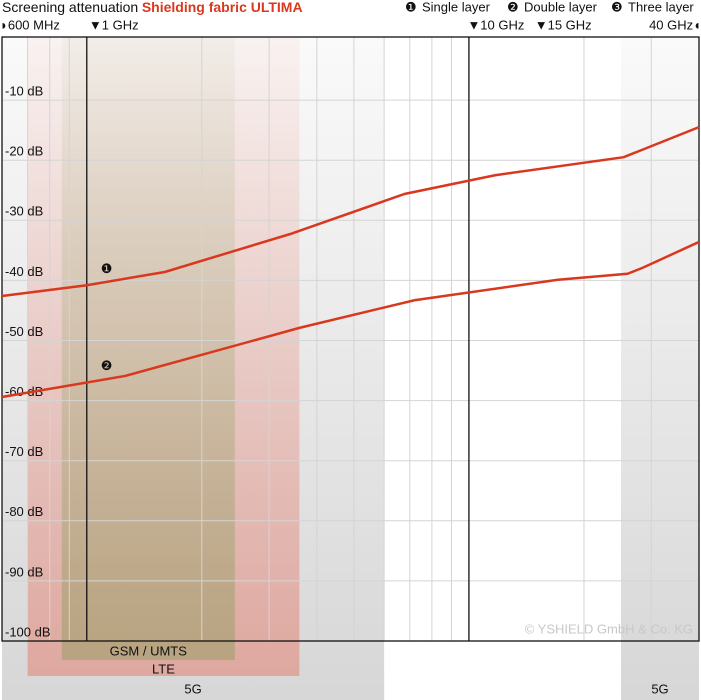 Image resolution: width=701 pixels, height=700 pixels. Describe the element at coordinates (149, 650) in the screenshot. I see `band-label: GSM / UMTS` at that location.